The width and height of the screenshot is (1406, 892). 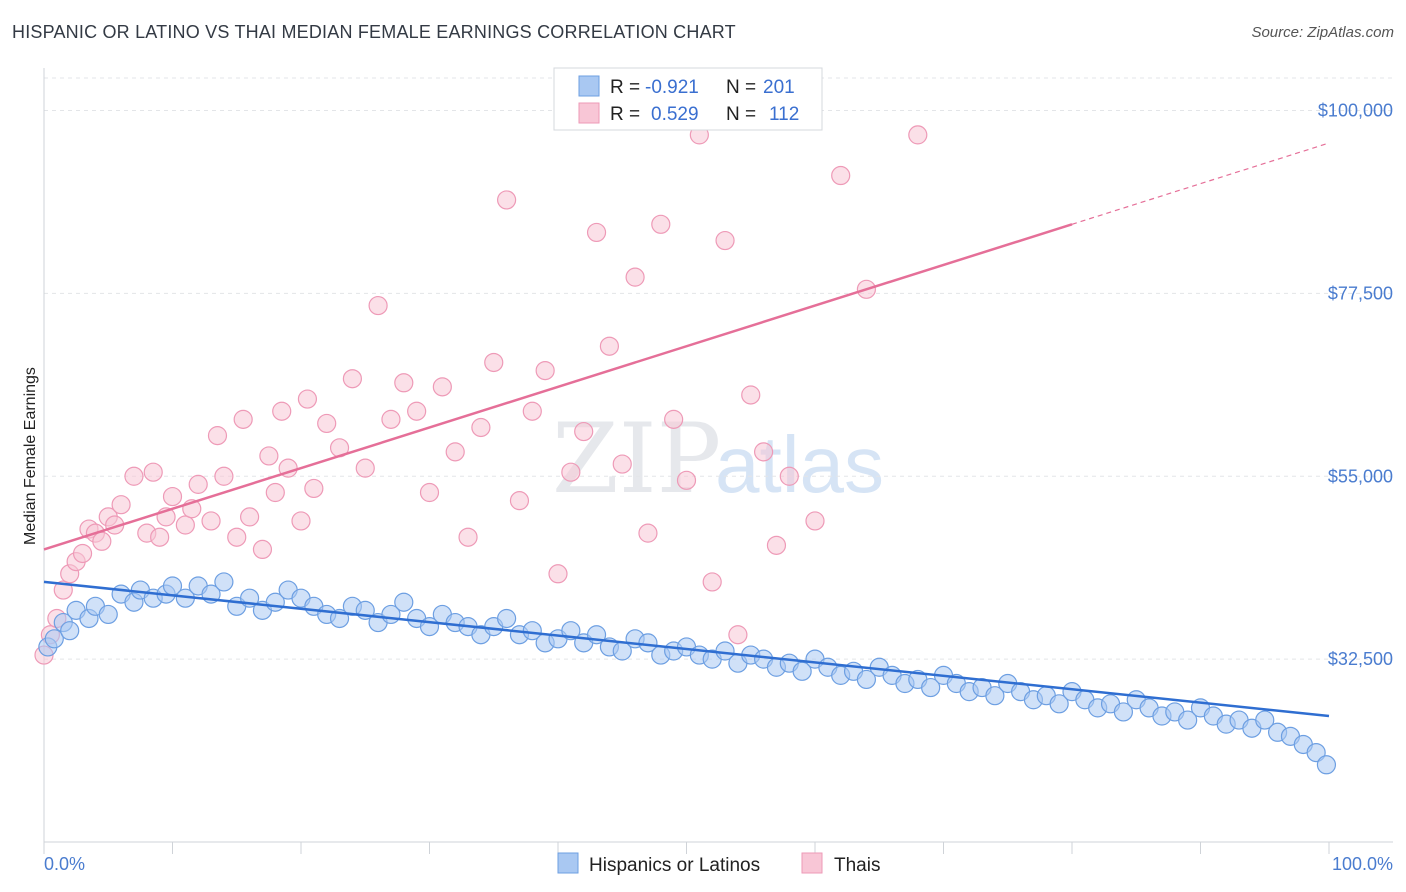 I want to click on stats-legend: R = -0.921 N = 201 R = 0.529 N = 112, so click(x=688, y=99).